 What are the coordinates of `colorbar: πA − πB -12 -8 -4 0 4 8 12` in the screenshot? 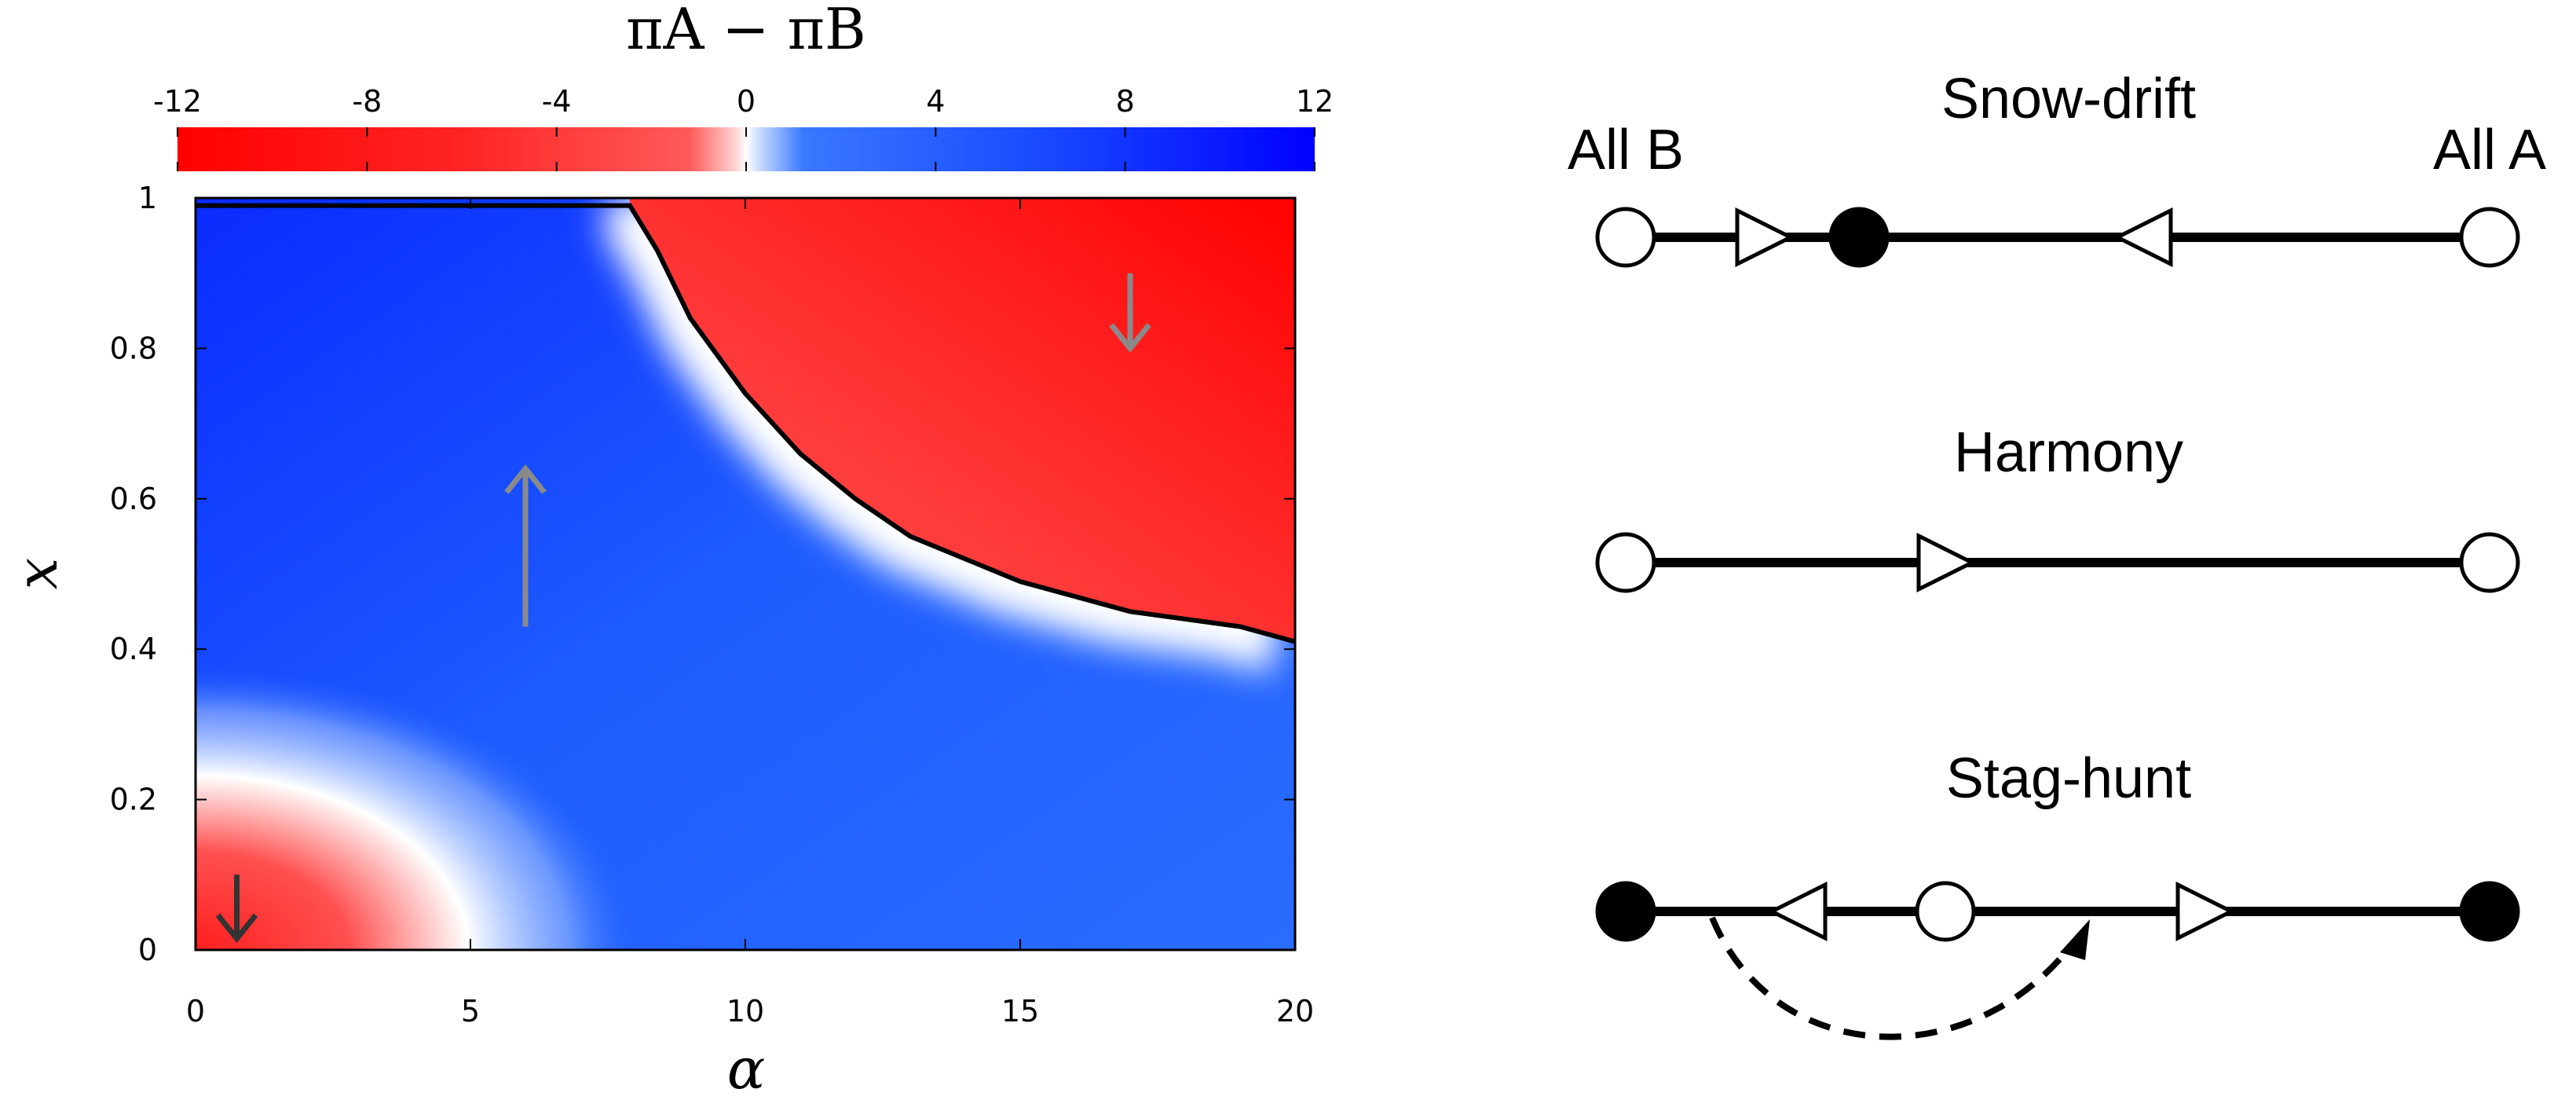 It's located at (744, 85).